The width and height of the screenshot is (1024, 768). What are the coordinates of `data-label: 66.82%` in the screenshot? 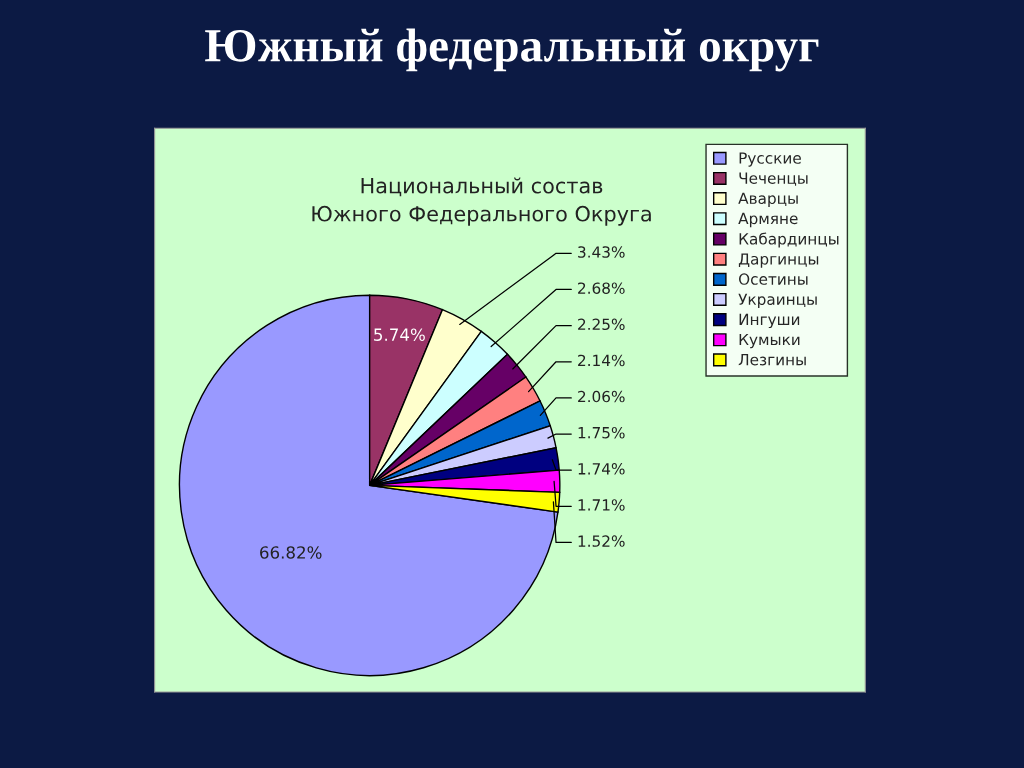 It's located at (291, 552).